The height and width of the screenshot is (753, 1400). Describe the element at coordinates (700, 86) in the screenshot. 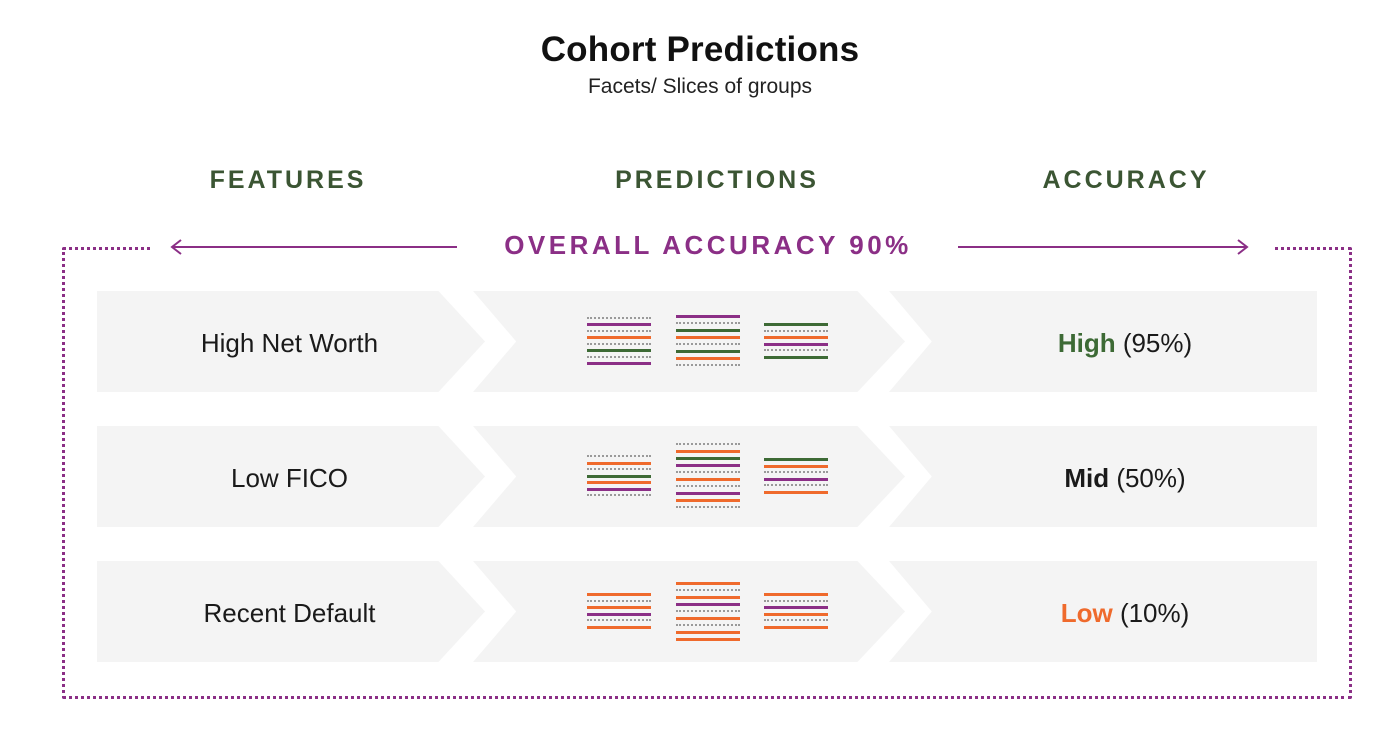

I see `chart-subtitle: Facets/ Slices of groups` at that location.